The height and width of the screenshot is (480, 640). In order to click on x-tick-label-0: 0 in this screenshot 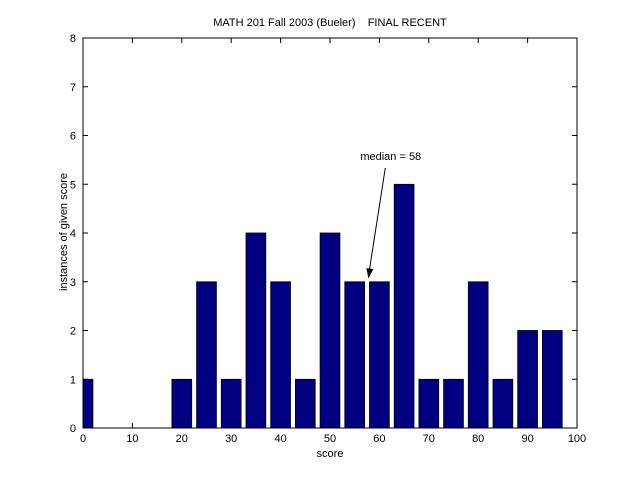, I will do `click(83, 439)`.